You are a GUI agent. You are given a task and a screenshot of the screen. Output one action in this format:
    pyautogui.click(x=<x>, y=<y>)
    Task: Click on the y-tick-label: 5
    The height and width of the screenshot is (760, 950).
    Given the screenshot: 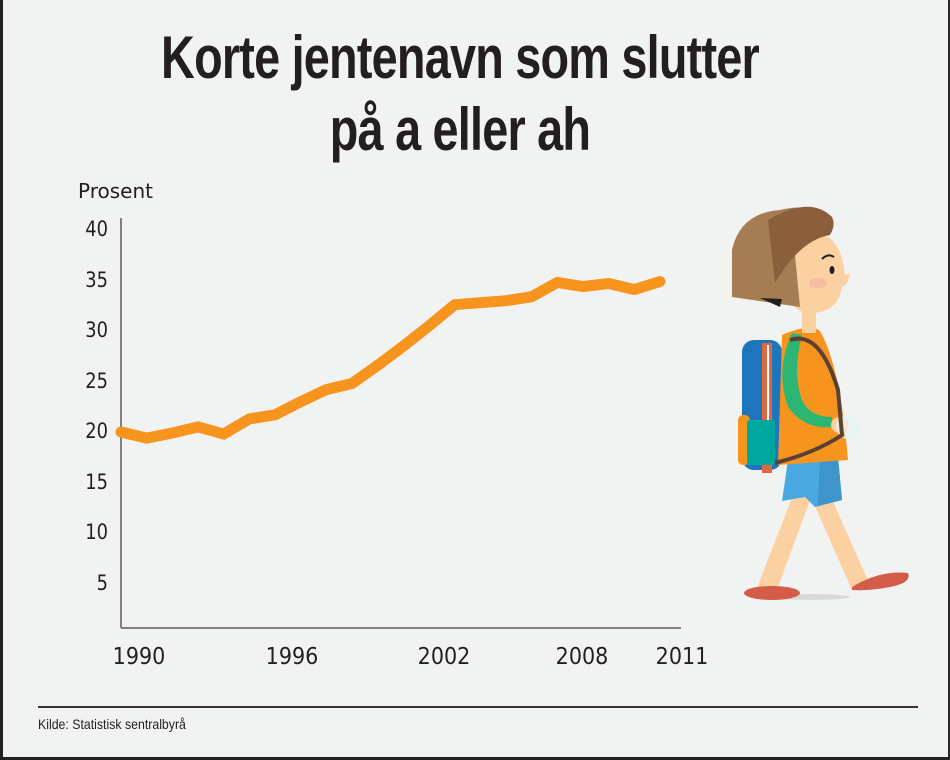 What is the action you would take?
    pyautogui.click(x=102, y=582)
    